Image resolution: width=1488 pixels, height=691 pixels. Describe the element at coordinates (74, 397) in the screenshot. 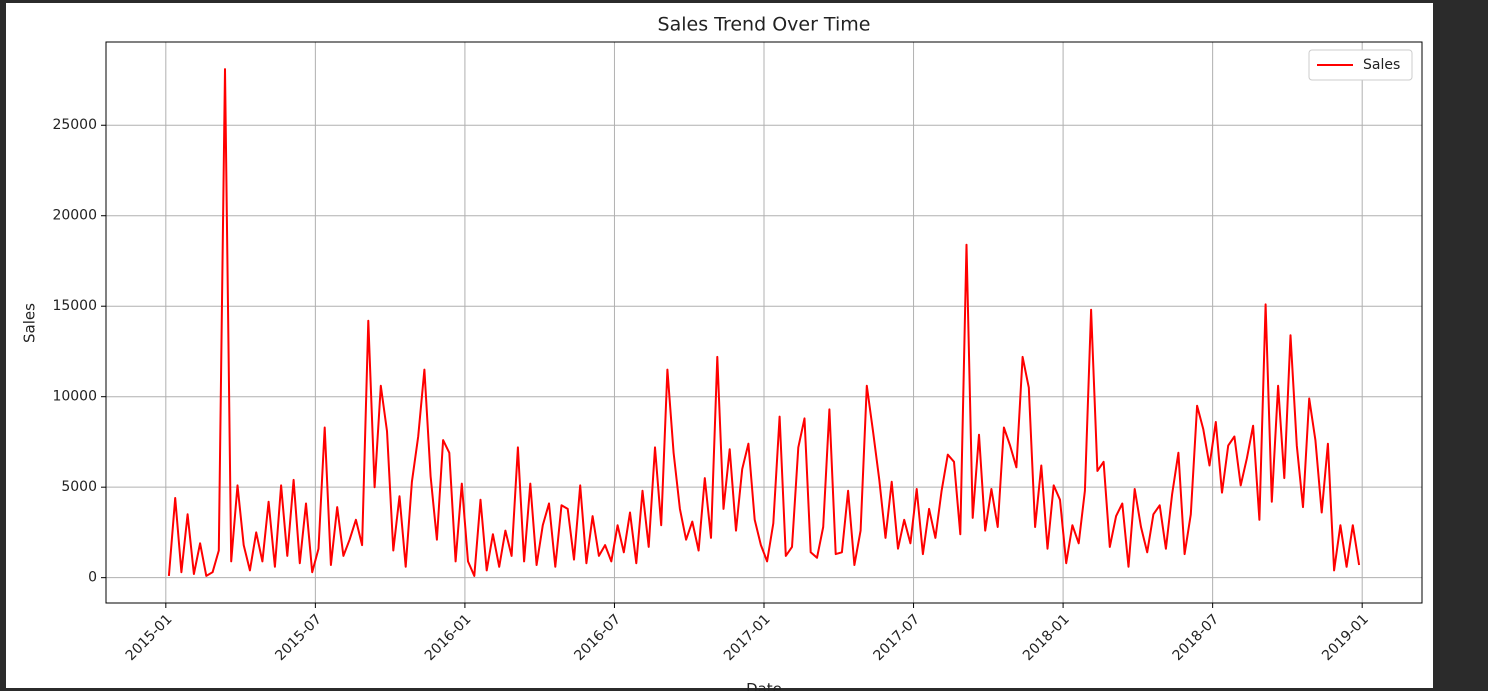

I see `y-tick-label: 10000` at that location.